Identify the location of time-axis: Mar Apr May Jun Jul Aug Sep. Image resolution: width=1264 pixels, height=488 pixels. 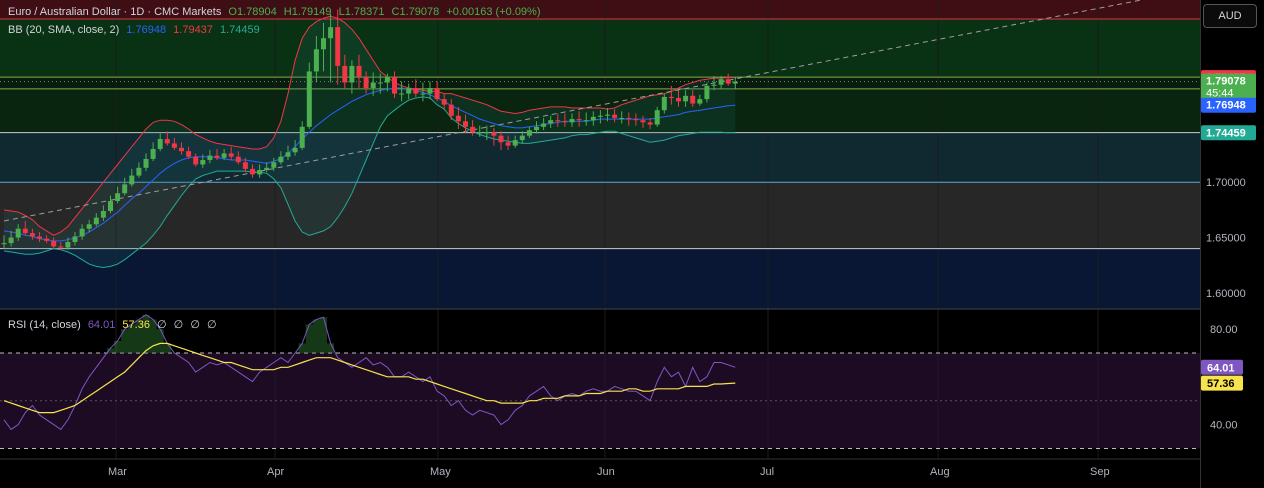
(600, 468).